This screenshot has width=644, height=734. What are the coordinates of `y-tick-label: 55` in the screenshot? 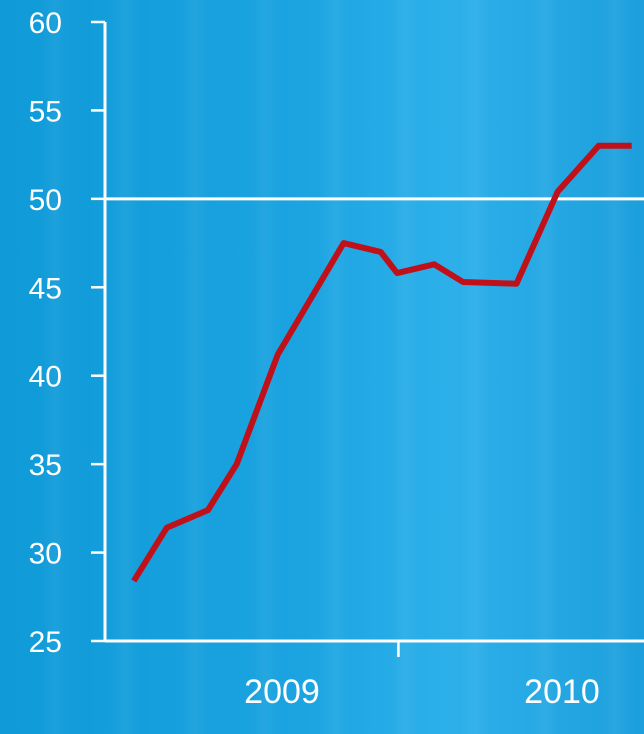 It's located at (45, 111).